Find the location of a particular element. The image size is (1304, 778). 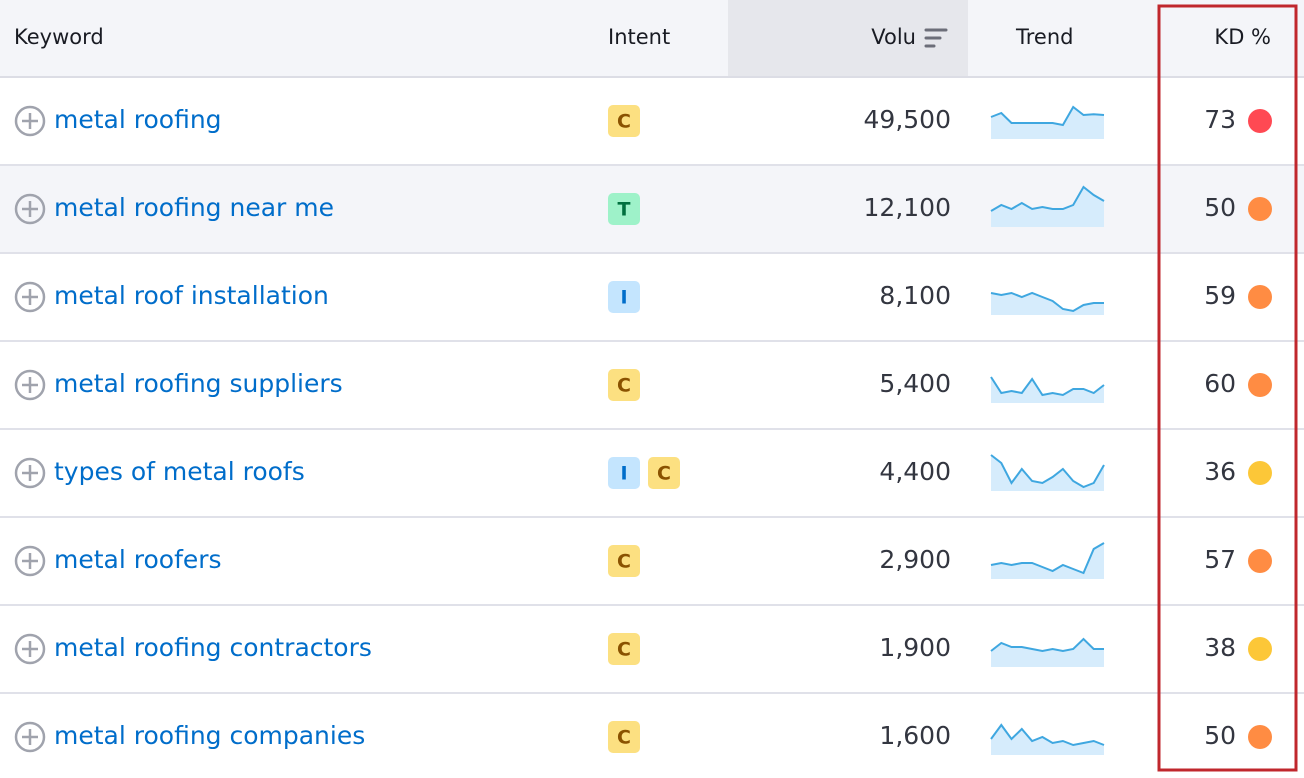

volume: 1,900 is located at coordinates (915, 647).